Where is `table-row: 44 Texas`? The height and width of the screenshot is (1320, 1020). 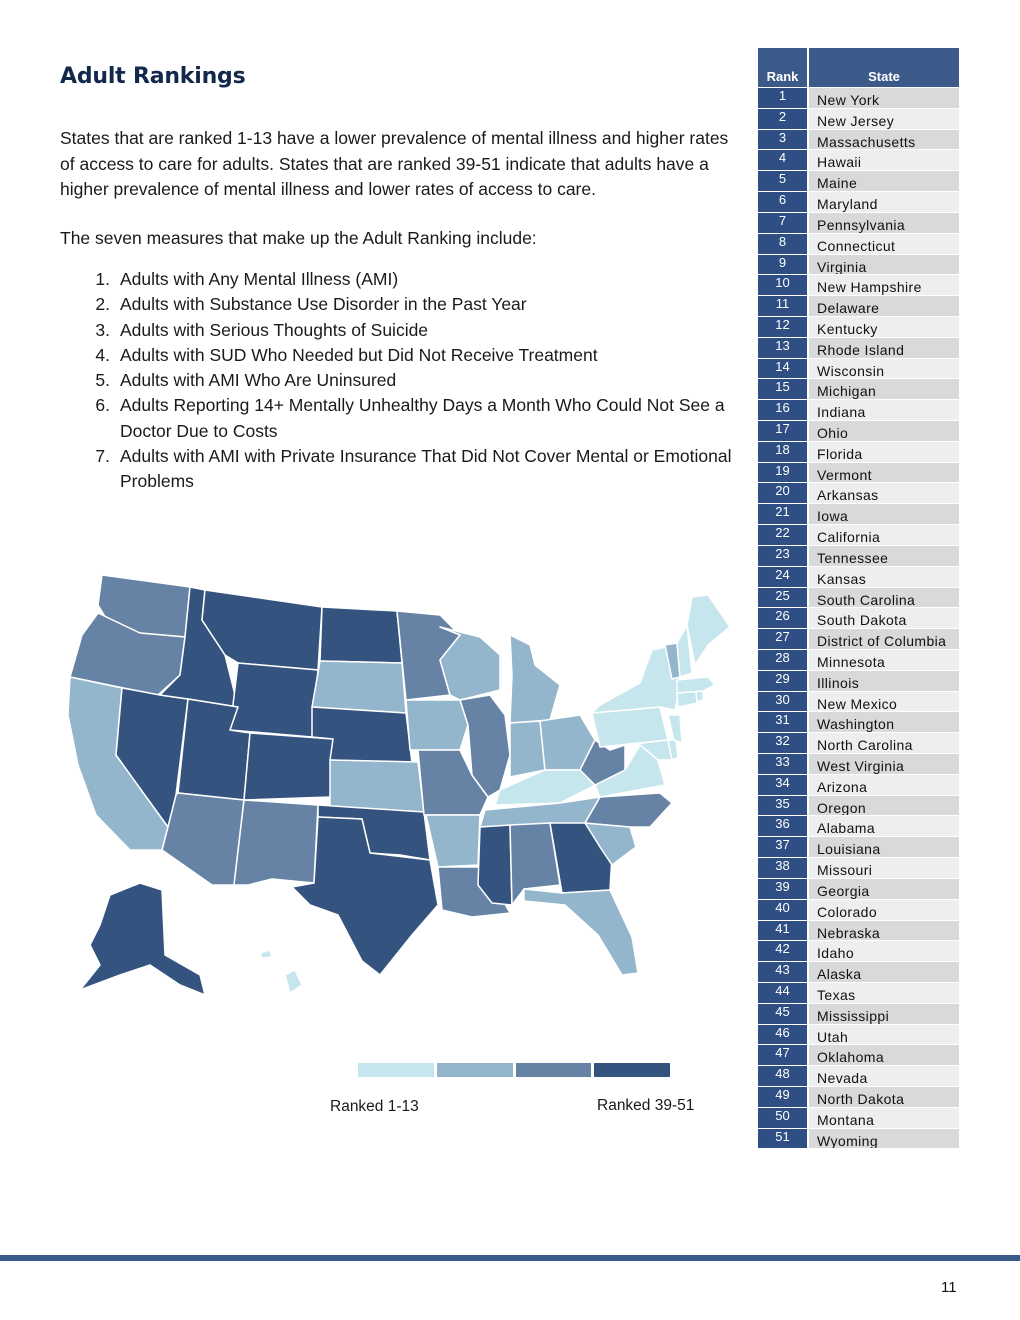 table-row: 44 Texas is located at coordinates (858, 992).